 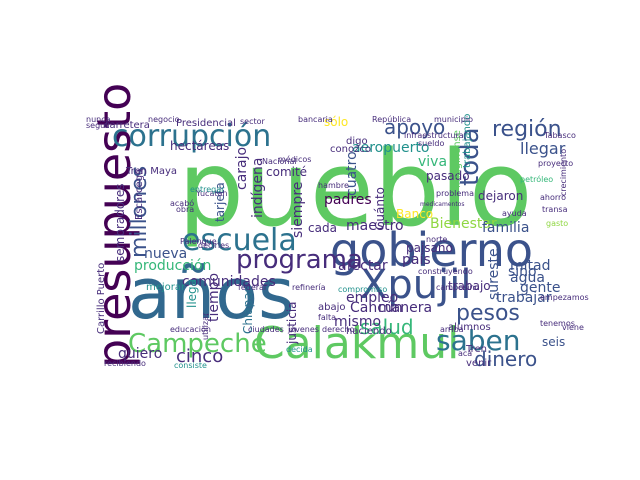 I want to click on cloud-word: manera, so click(x=405, y=308).